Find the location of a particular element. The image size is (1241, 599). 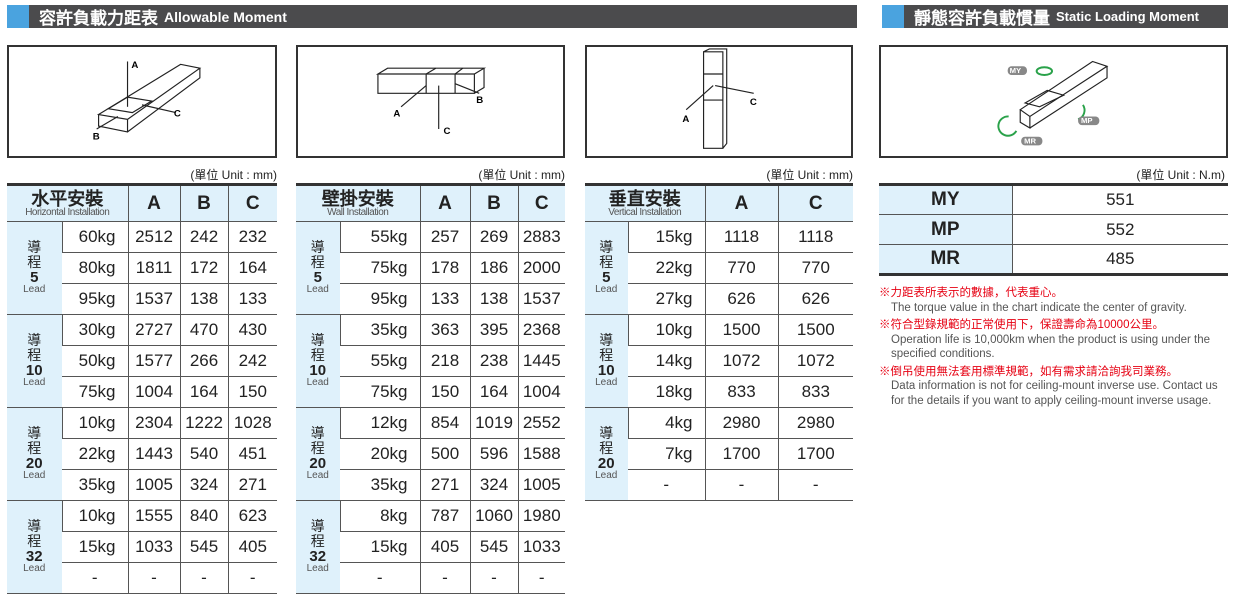

table-row: MY 551 is located at coordinates (1053, 199).